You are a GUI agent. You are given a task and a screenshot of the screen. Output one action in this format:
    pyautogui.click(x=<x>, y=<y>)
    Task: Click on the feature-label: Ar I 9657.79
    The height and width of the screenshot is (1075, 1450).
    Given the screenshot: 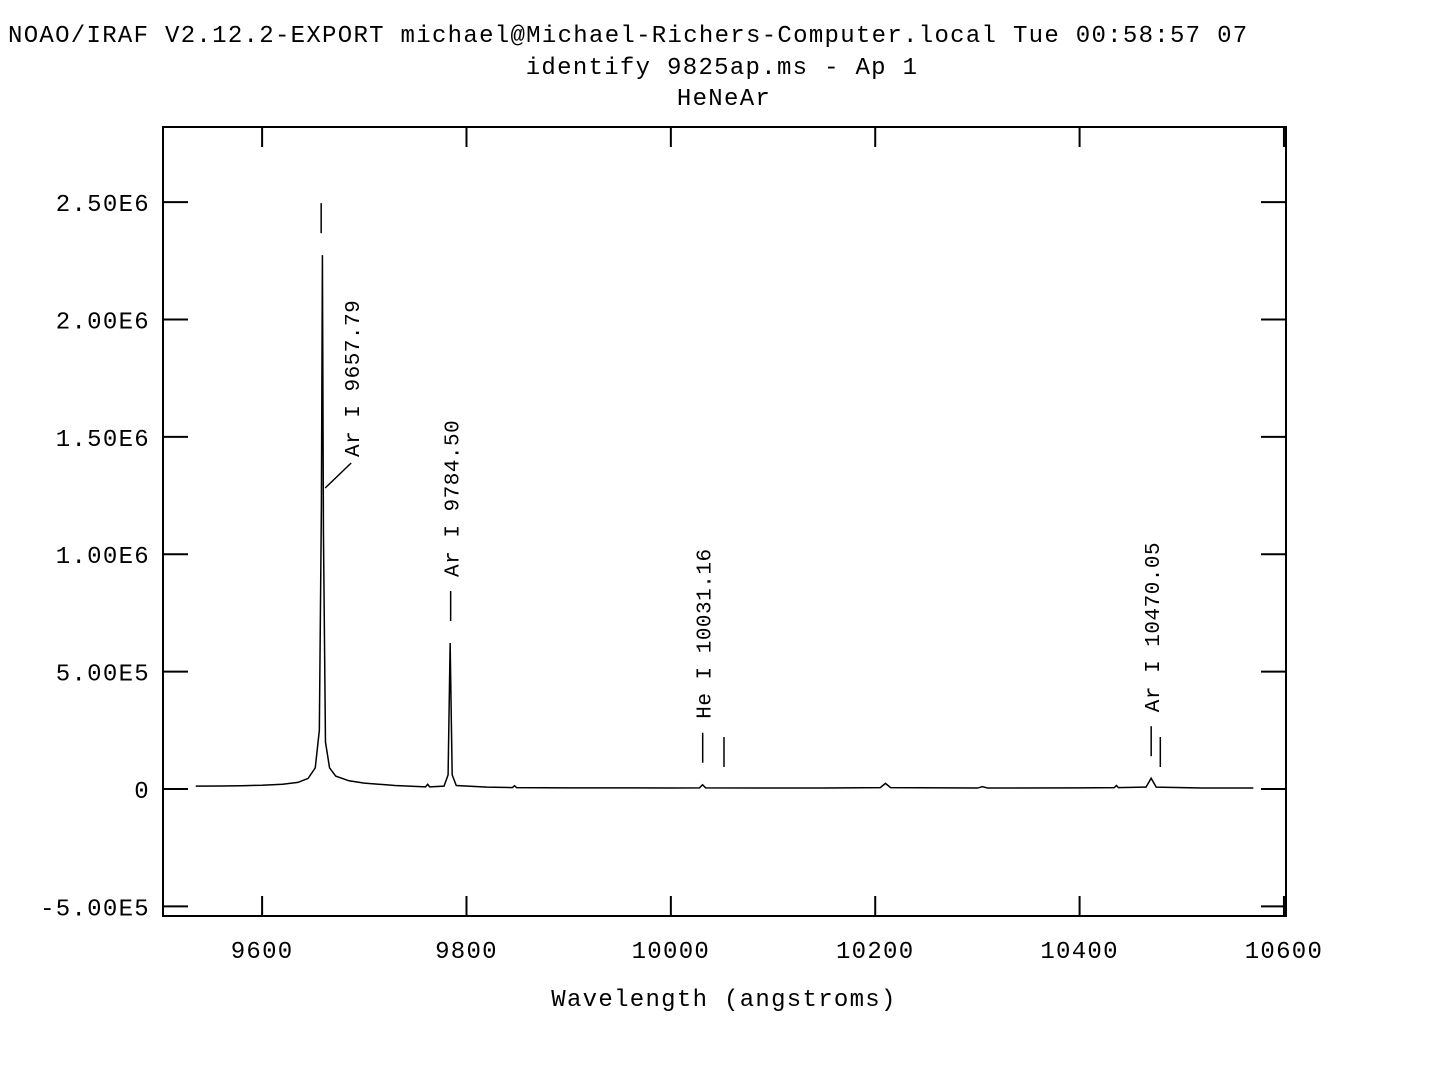 What is the action you would take?
    pyautogui.click(x=354, y=378)
    